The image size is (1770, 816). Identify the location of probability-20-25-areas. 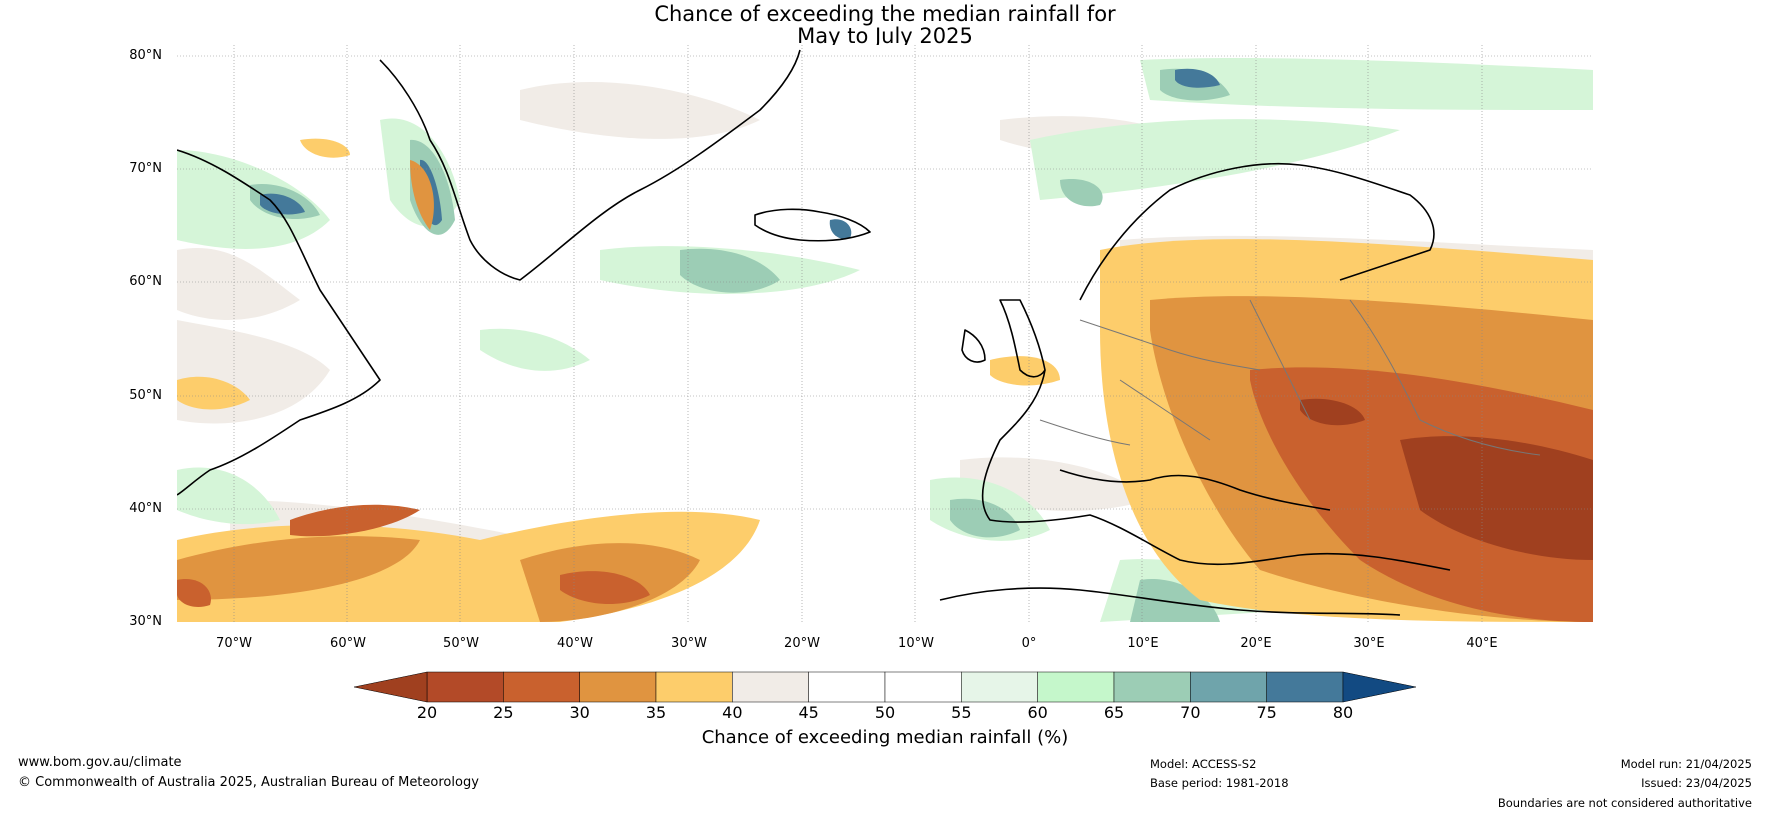
(1446, 479).